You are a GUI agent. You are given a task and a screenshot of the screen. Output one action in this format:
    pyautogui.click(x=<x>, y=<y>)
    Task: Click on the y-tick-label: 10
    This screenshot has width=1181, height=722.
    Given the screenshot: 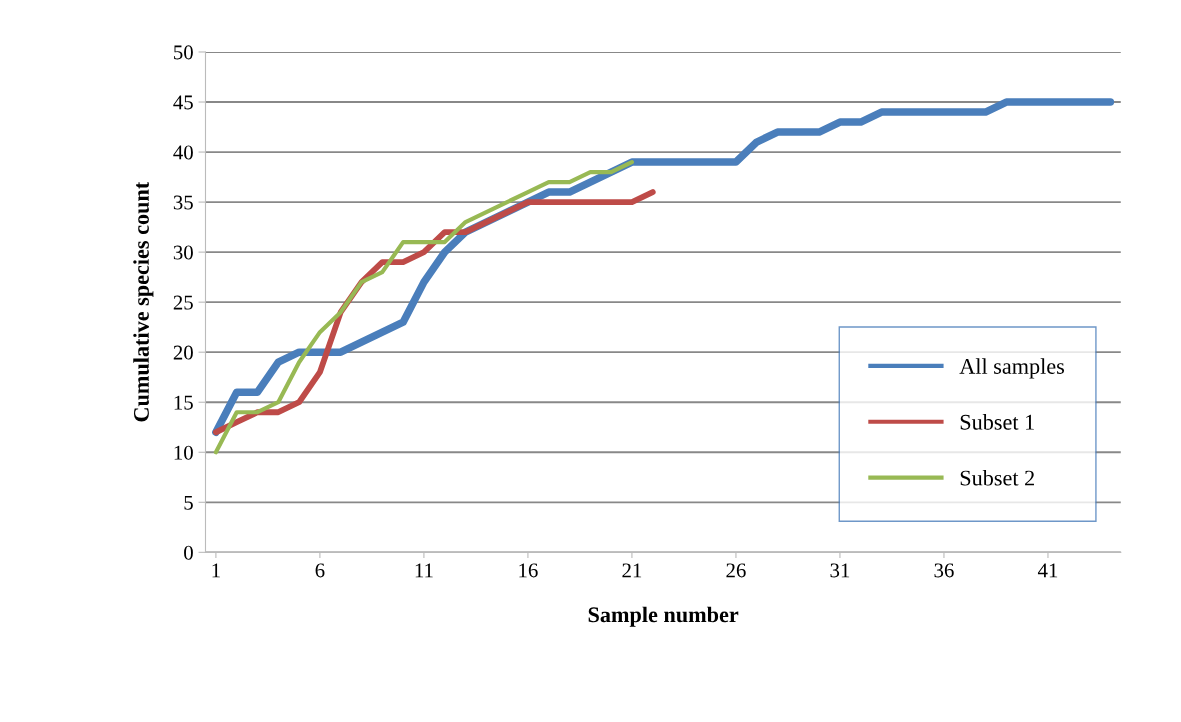 What is the action you would take?
    pyautogui.click(x=183, y=452)
    